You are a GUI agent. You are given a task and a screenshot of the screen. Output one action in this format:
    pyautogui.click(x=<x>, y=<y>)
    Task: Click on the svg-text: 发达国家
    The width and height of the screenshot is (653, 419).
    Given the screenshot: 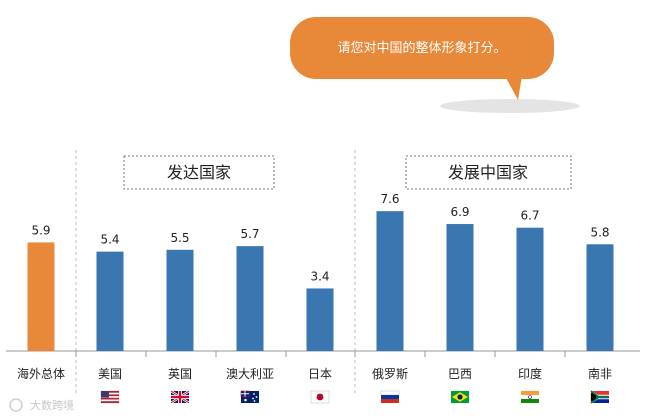 What is the action you would take?
    pyautogui.click(x=199, y=172)
    